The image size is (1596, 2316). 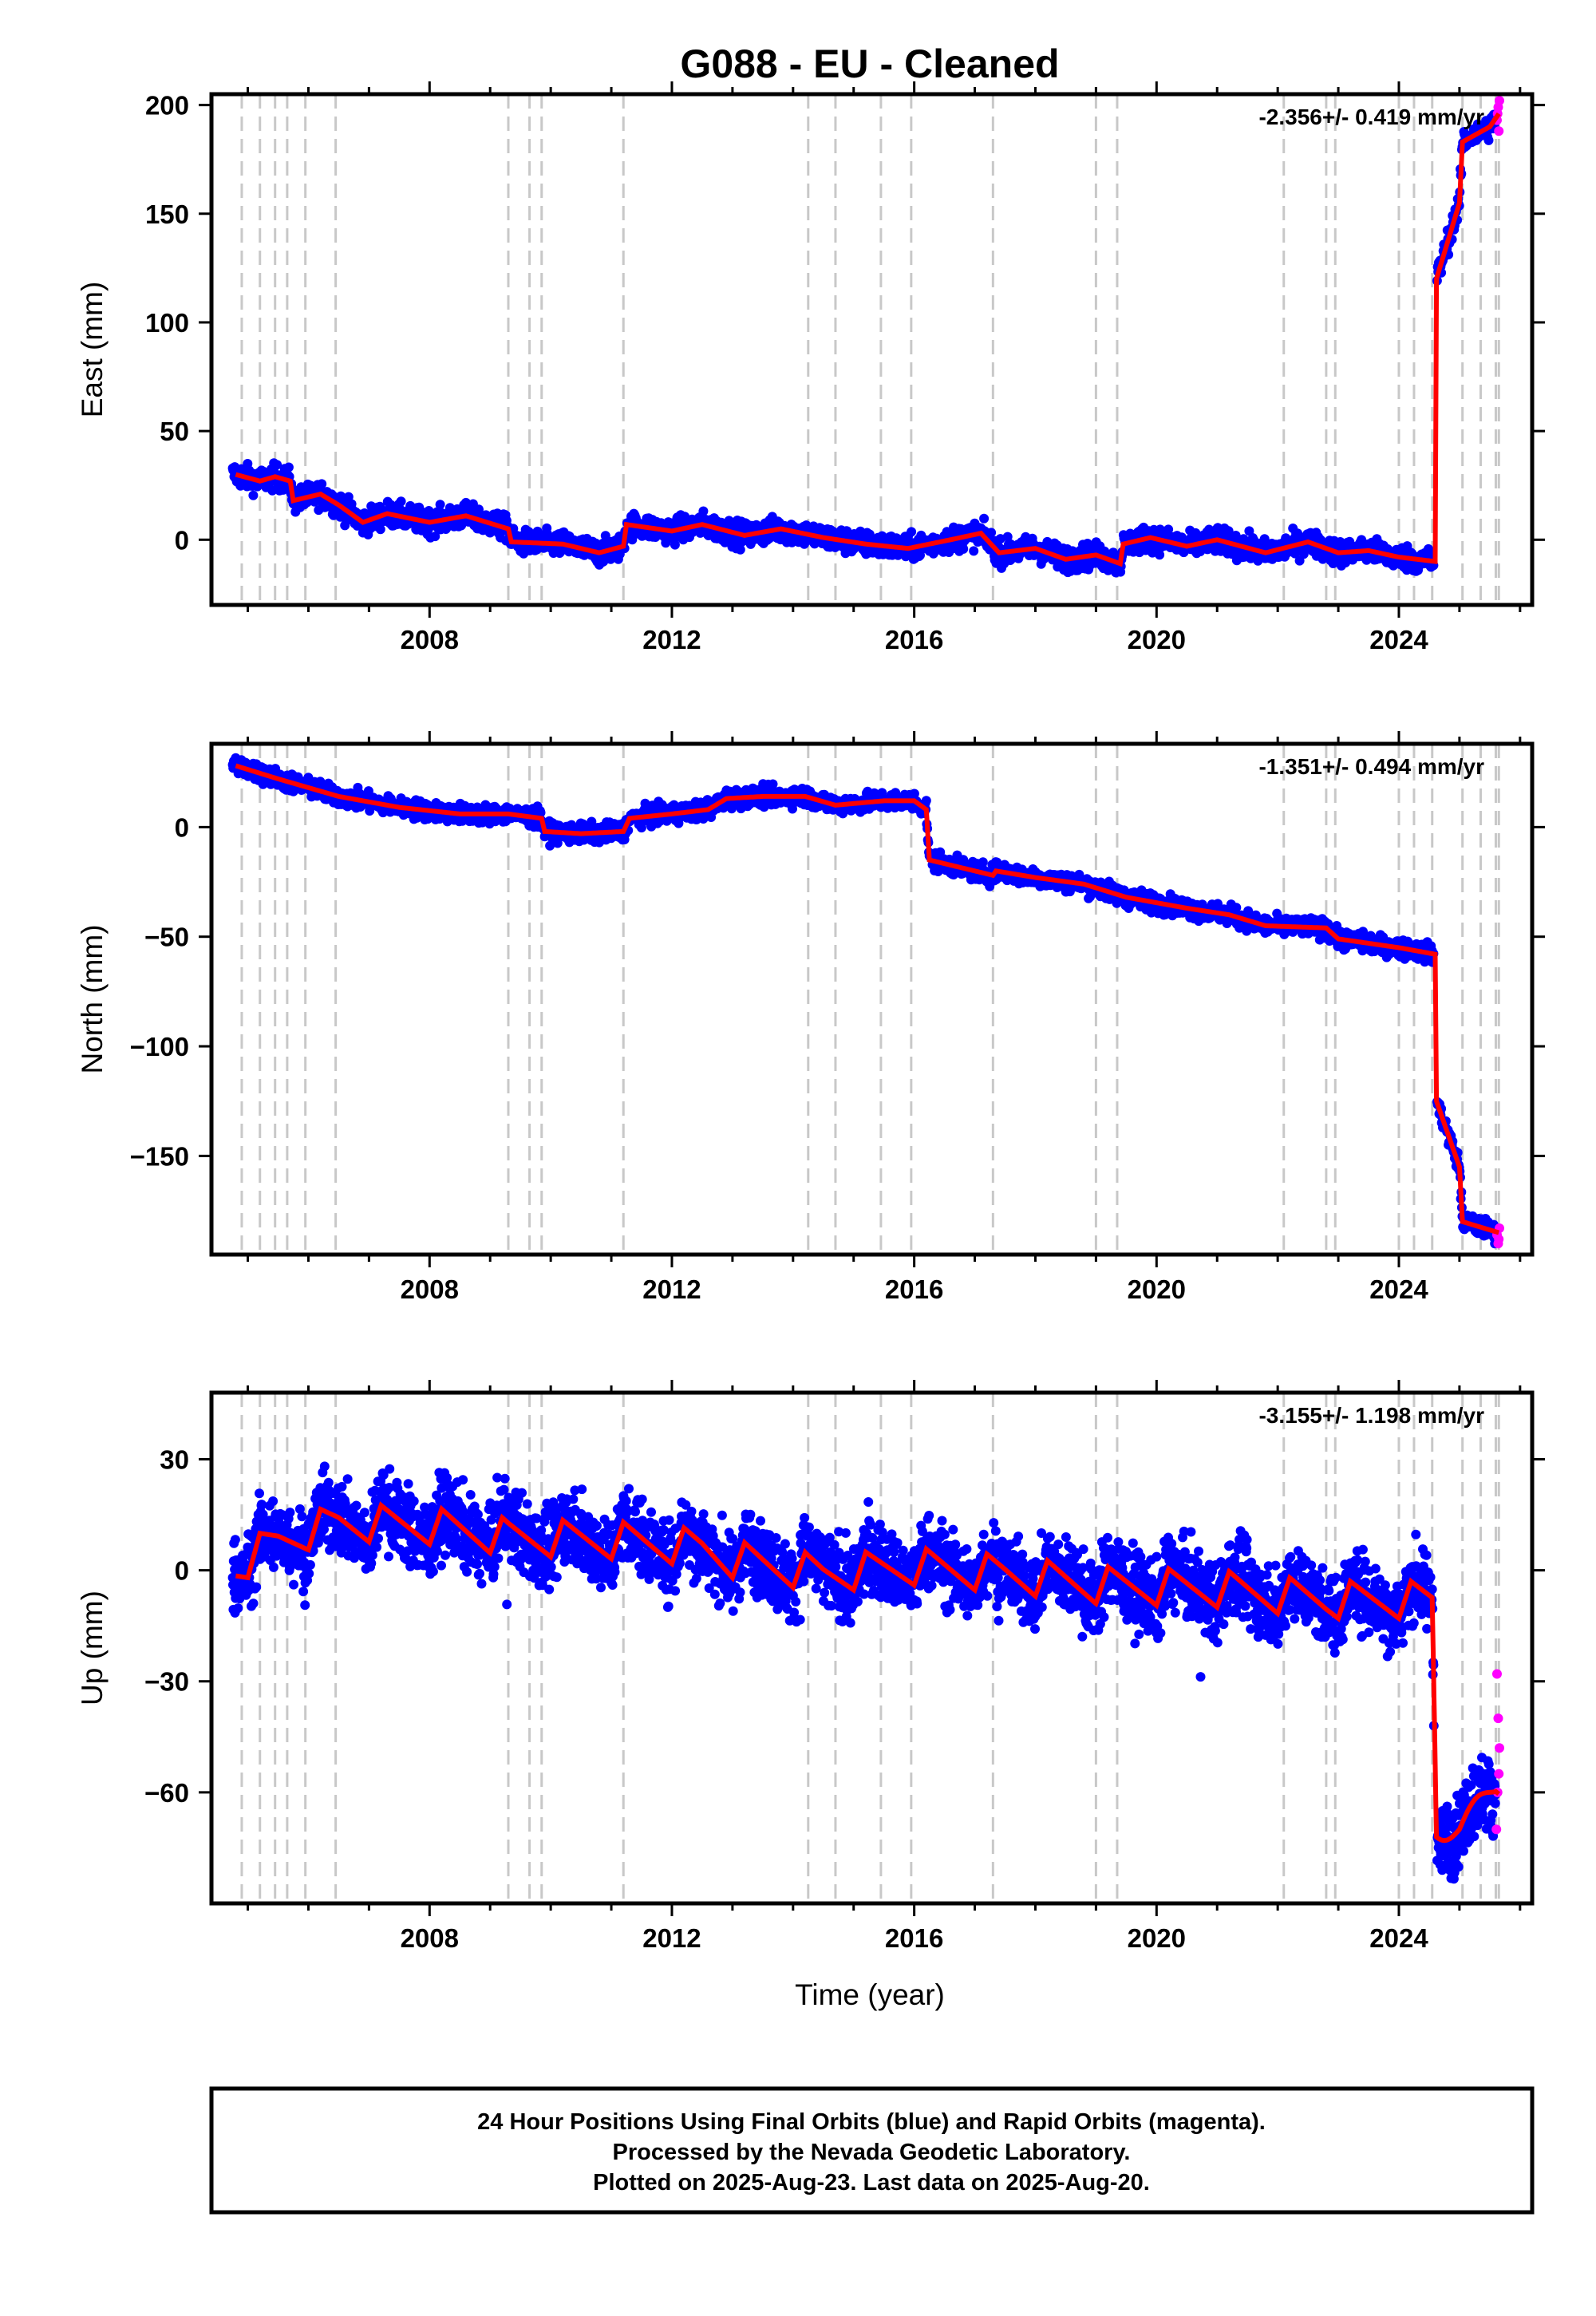 I want to click on east-y-tick-label: 0, so click(x=182, y=540).